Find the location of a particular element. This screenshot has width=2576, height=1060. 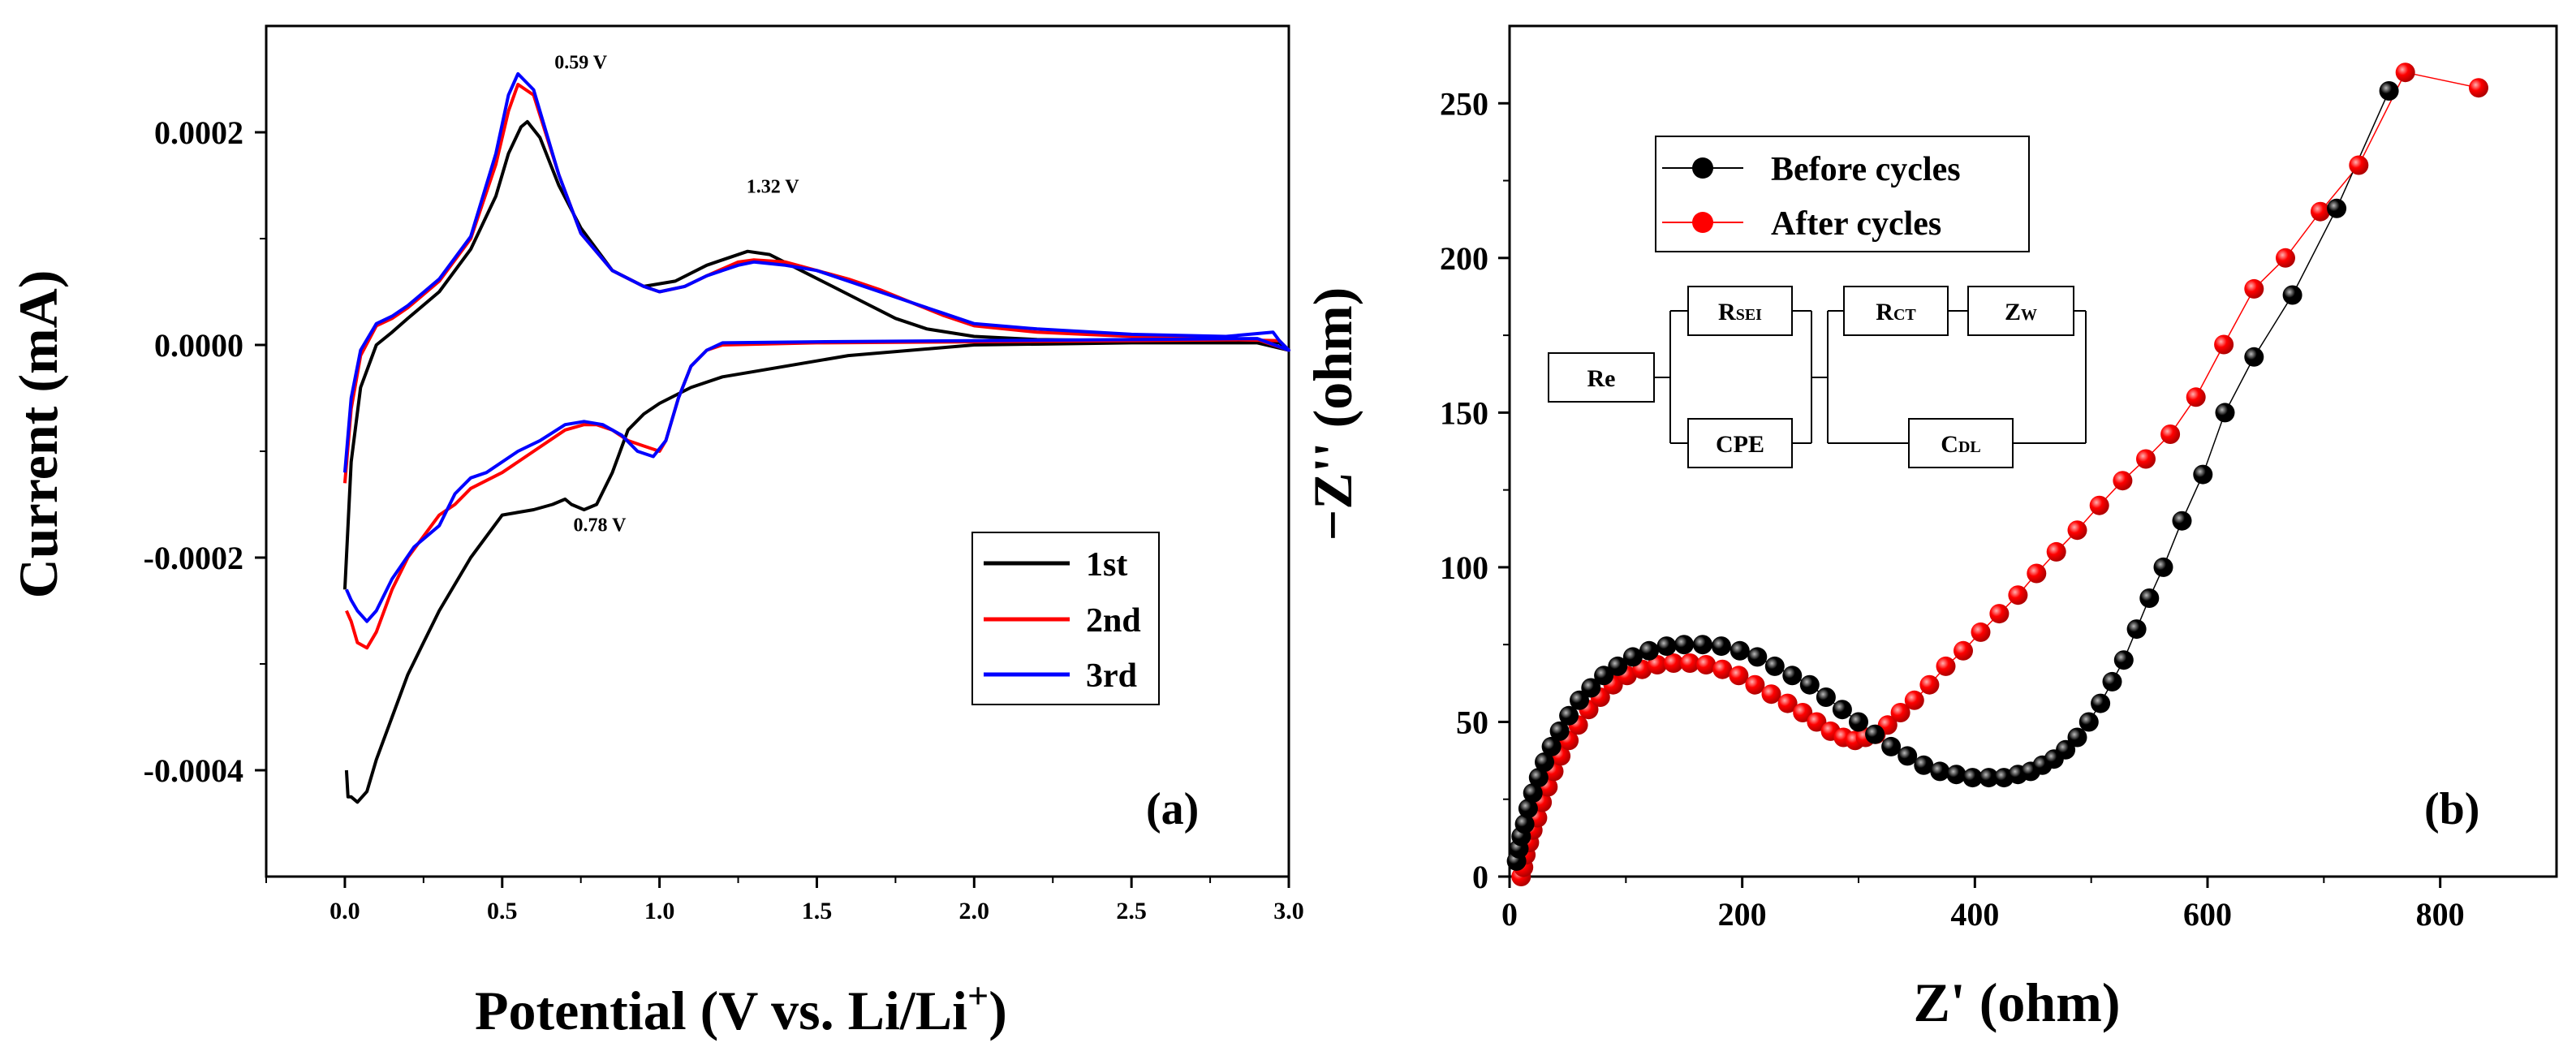

cv-legend: 1st 2nd 3rd is located at coordinates (1066, 618).